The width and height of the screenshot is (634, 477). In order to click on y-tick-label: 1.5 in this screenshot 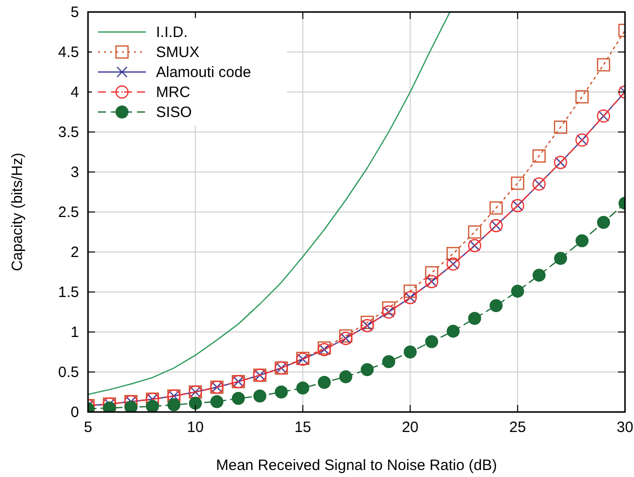, I will do `click(68, 292)`.